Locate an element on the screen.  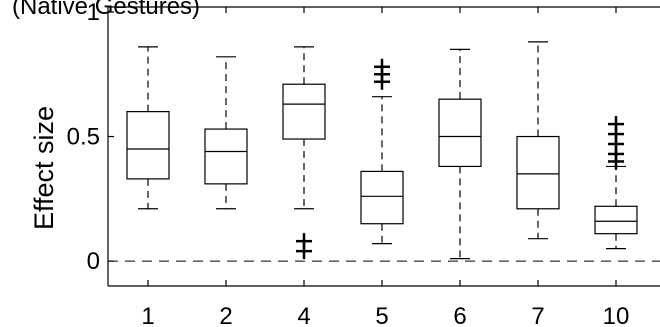
y-axis-label: Effect size is located at coordinates (44, 168).